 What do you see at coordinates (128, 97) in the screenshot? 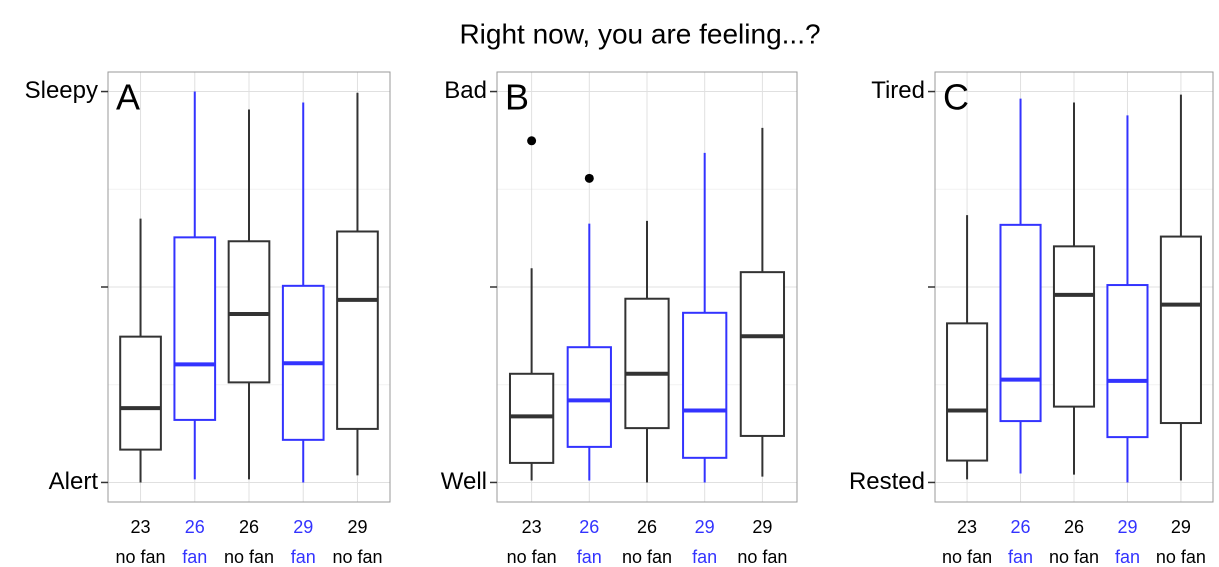
I see `panel-label: A` at bounding box center [128, 97].